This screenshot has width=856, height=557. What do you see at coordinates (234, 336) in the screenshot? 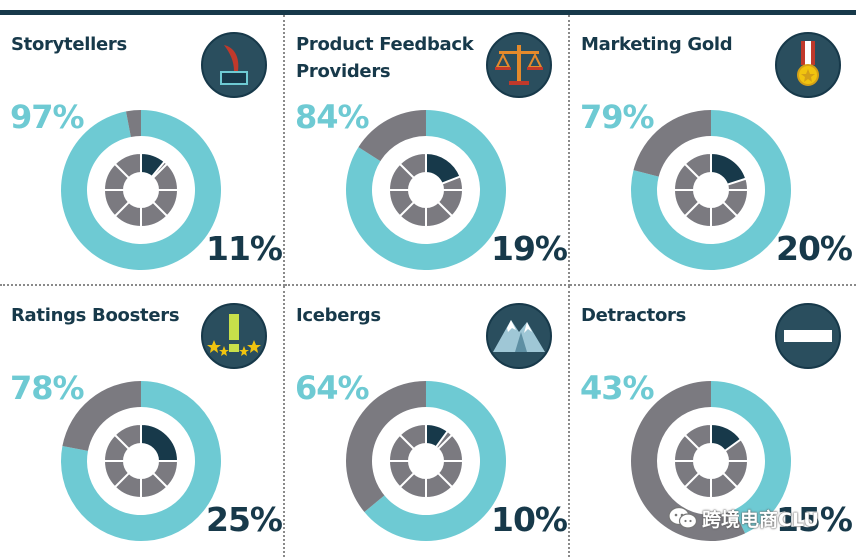
I see `exclamation-stars-icon` at bounding box center [234, 336].